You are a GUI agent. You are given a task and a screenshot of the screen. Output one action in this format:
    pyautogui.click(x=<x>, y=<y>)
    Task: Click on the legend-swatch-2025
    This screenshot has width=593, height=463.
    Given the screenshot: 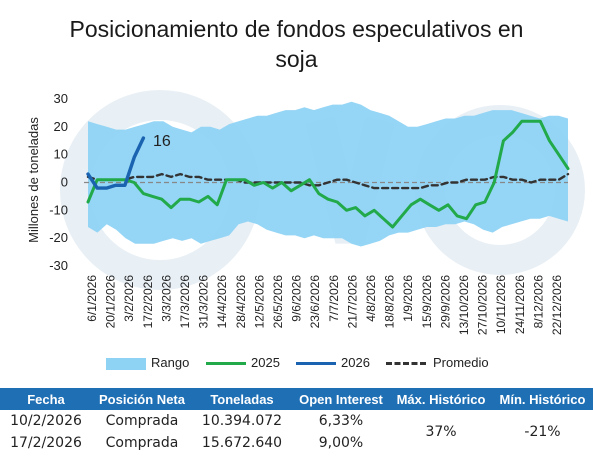 What is the action you would take?
    pyautogui.click(x=226, y=363)
    